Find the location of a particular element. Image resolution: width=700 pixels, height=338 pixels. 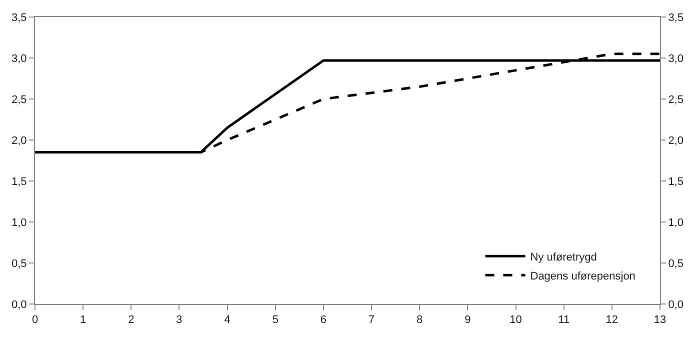

x-tick-label: 11 is located at coordinates (564, 320).